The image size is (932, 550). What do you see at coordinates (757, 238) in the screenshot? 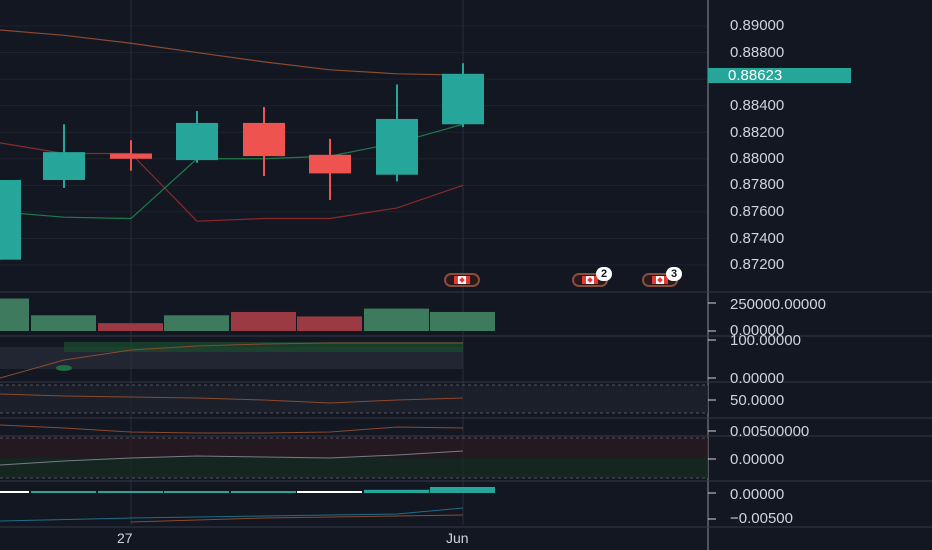
I see `price-axis-label: 0.87400` at bounding box center [757, 238].